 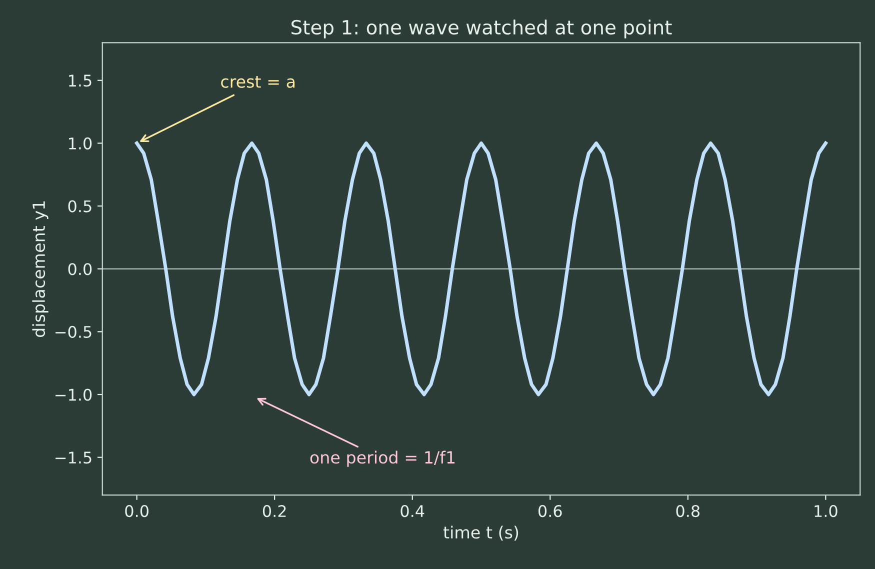 What do you see at coordinates (74, 332) in the screenshot?
I see `y-tick-label: −0.5` at bounding box center [74, 332].